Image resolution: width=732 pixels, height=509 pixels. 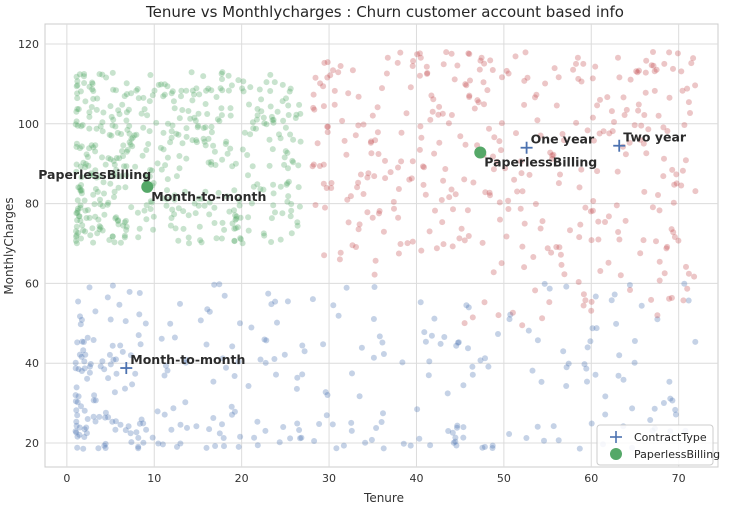 I want to click on x-tick-label: 70, so click(x=679, y=478).